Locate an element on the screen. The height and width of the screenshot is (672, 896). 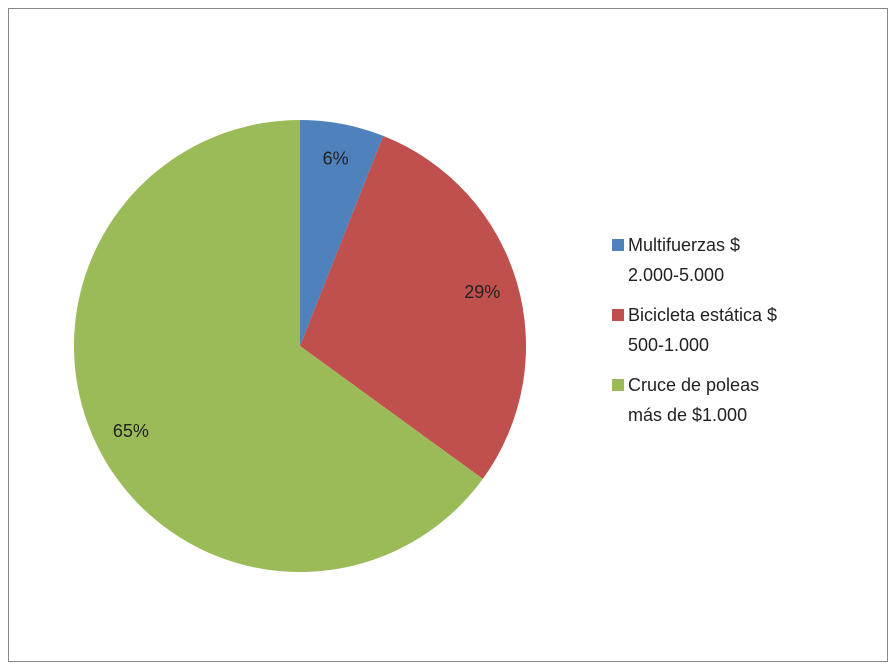
legend-label: Multifuerzas $ 2.000-5.000 is located at coordinates (684, 260).